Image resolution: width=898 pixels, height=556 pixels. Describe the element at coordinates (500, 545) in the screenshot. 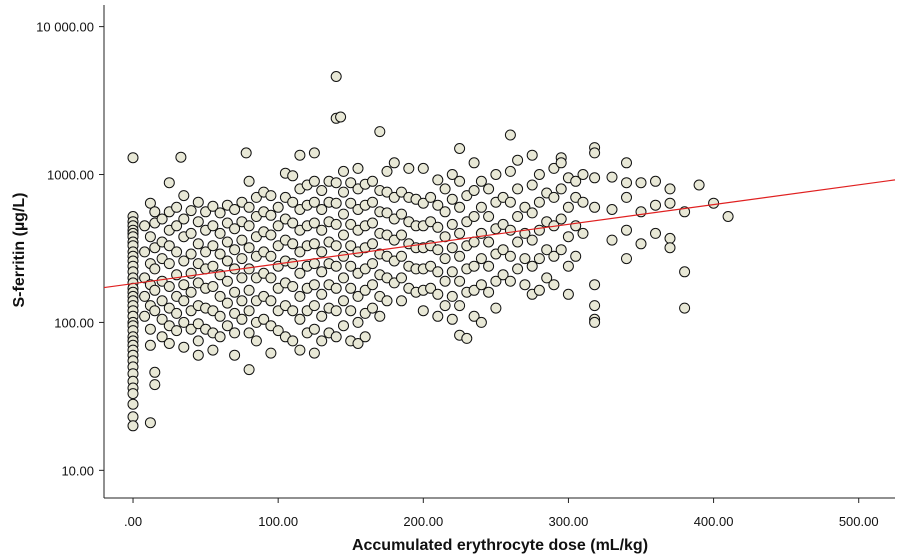

I see `x-axis-title: Accumulated erythrocyte dose (mL/kg)` at that location.